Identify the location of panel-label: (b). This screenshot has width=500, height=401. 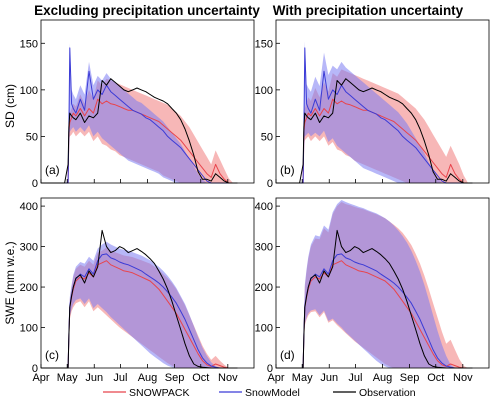
(287, 170).